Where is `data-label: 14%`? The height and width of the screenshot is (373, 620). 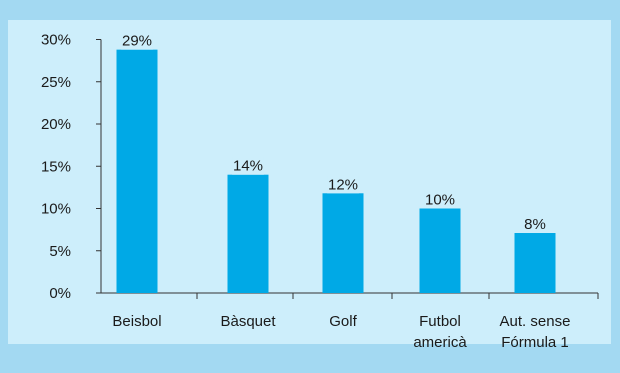
data-label: 14% is located at coordinates (248, 166).